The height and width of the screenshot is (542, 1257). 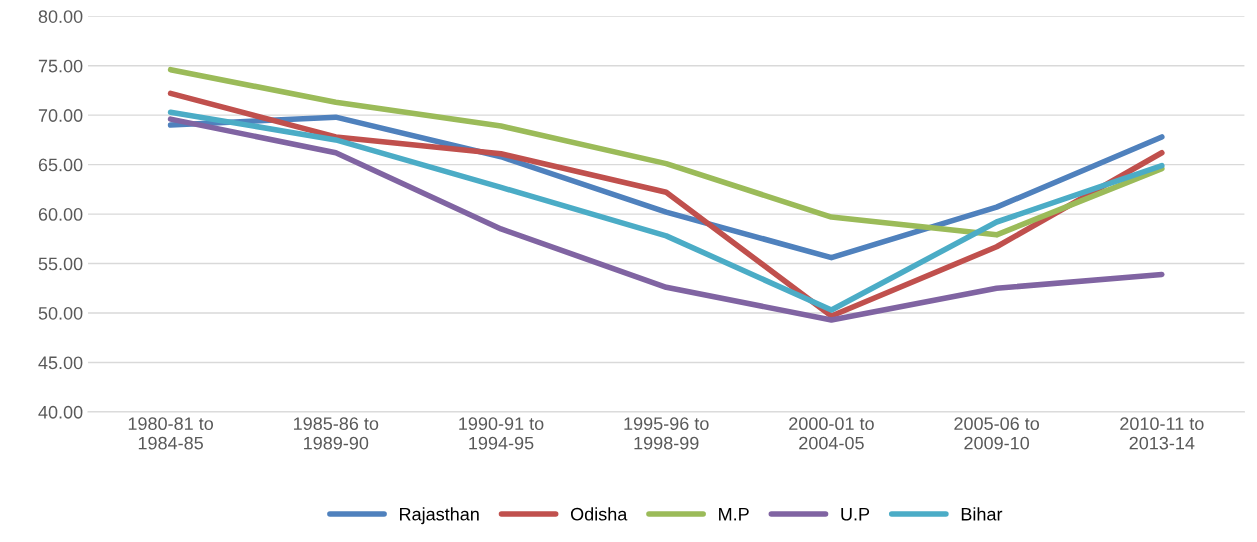 I want to click on y-tick-label: 50.00, so click(x=60, y=313).